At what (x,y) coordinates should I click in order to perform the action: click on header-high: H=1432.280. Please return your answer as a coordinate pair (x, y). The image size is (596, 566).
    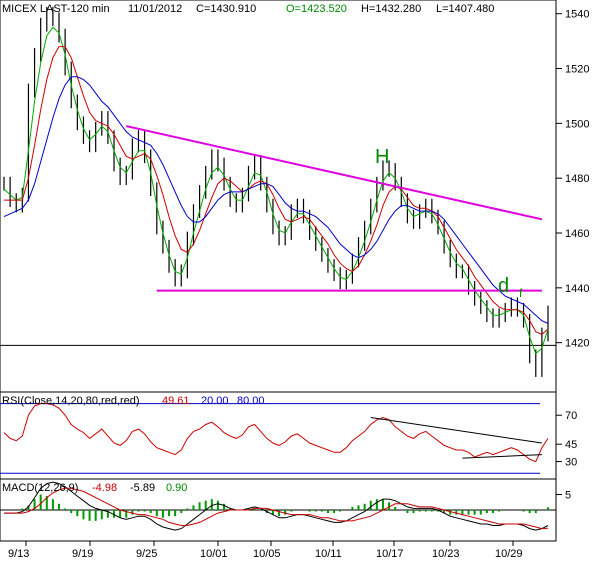
    Looking at the image, I should click on (391, 9).